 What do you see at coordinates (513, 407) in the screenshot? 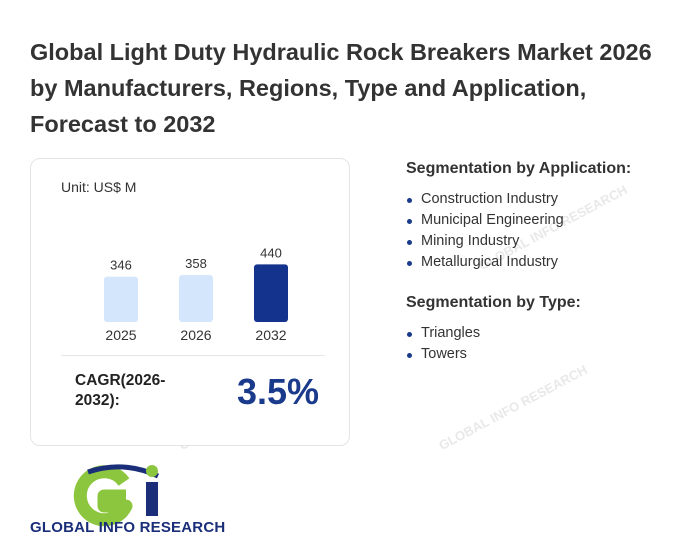
I see `watermark: GLOBAL INFO RESEARCH` at bounding box center [513, 407].